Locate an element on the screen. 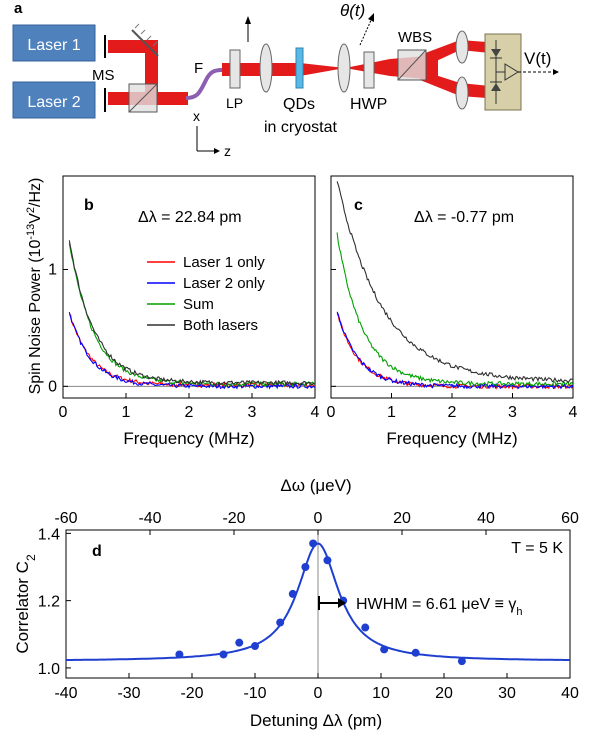  panel-c-annotation: Δλ = -0.77 pm is located at coordinates (464, 217).